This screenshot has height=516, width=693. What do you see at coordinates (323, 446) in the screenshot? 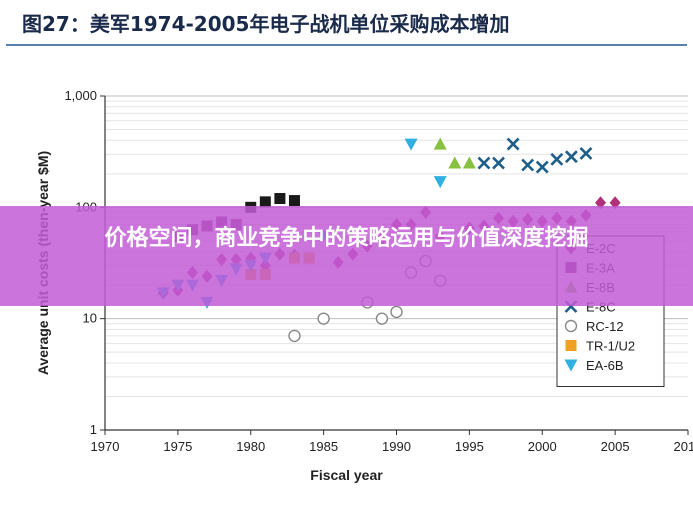
I see `x-tick-label: 1985` at bounding box center [323, 446].